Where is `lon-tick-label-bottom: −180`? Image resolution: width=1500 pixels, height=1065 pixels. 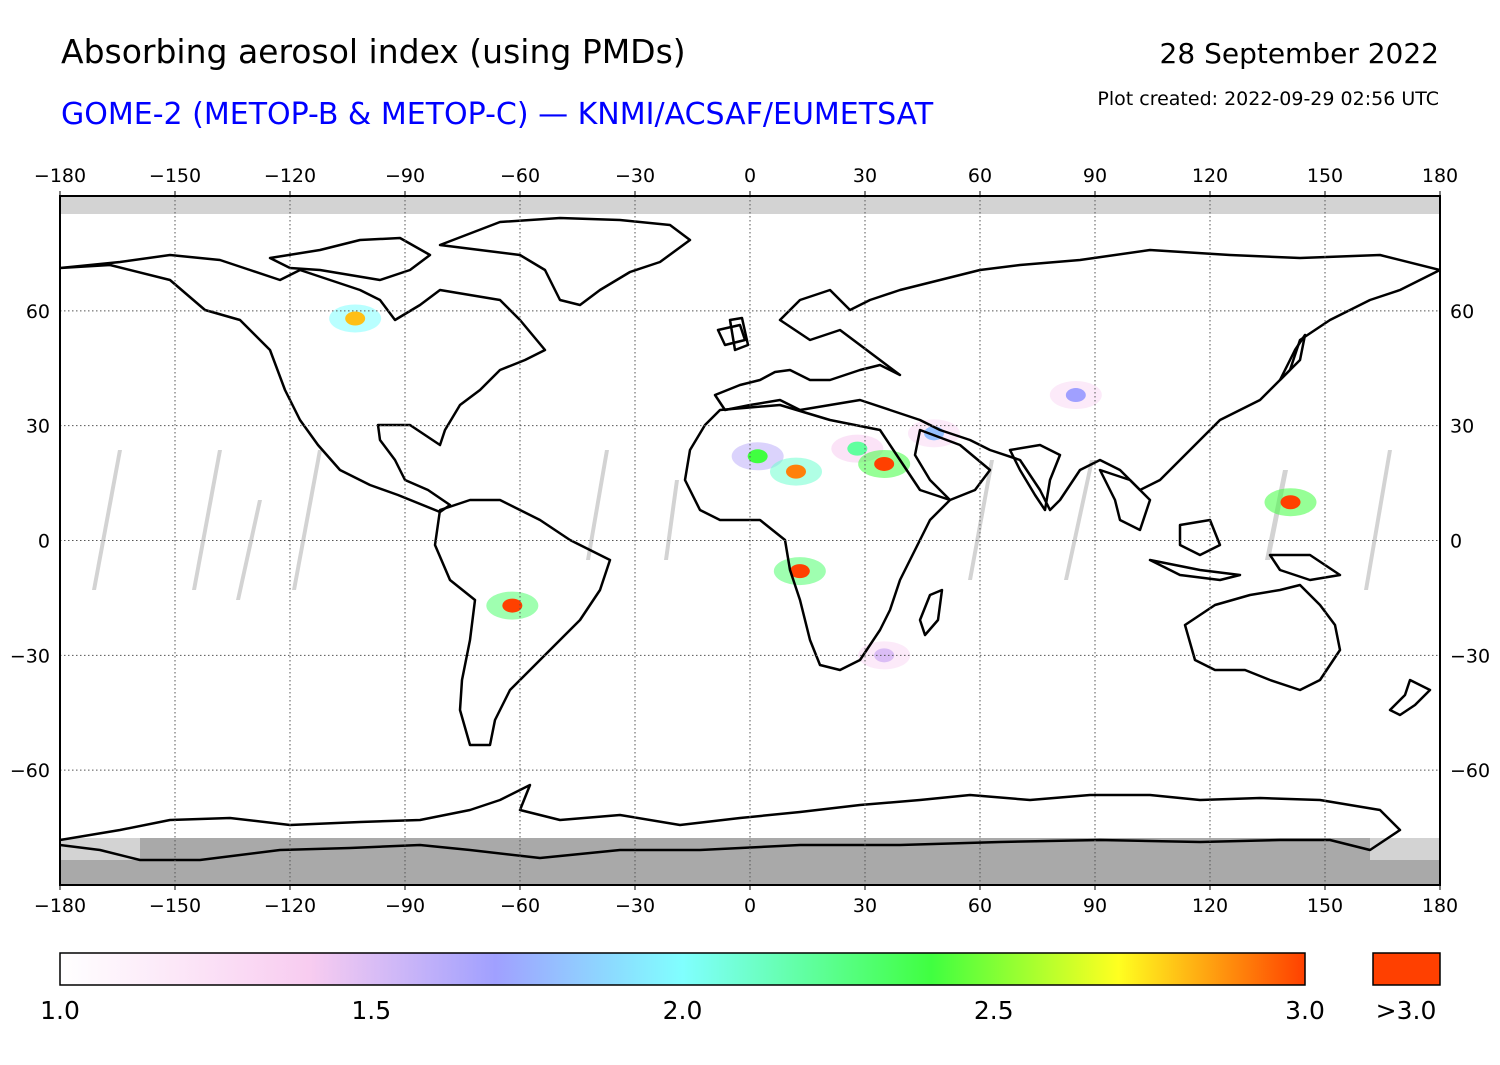 lon-tick-label-bottom: −180 is located at coordinates (60, 906).